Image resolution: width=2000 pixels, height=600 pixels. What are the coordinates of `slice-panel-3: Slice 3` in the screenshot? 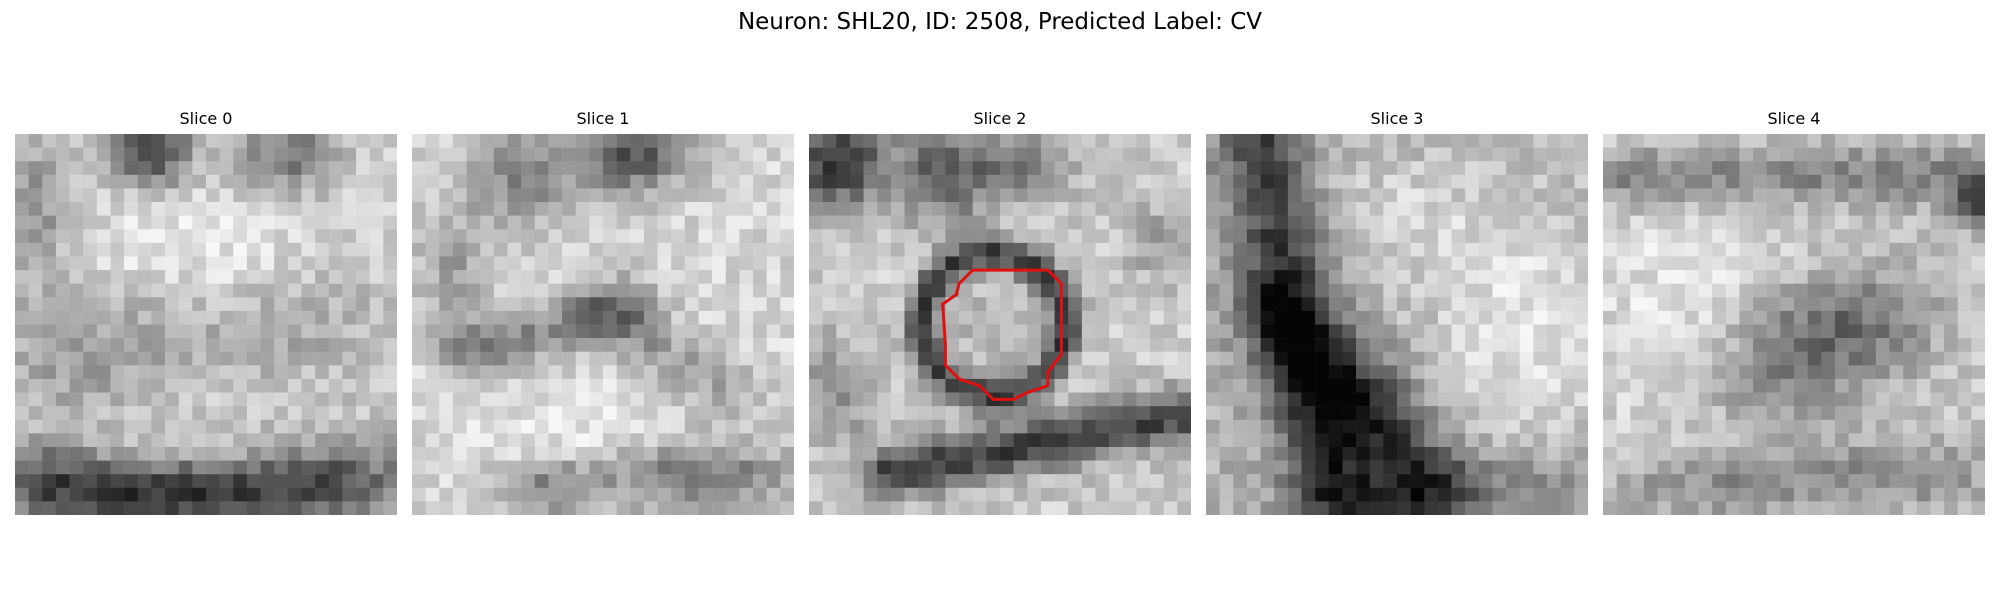 It's located at (1397, 310).